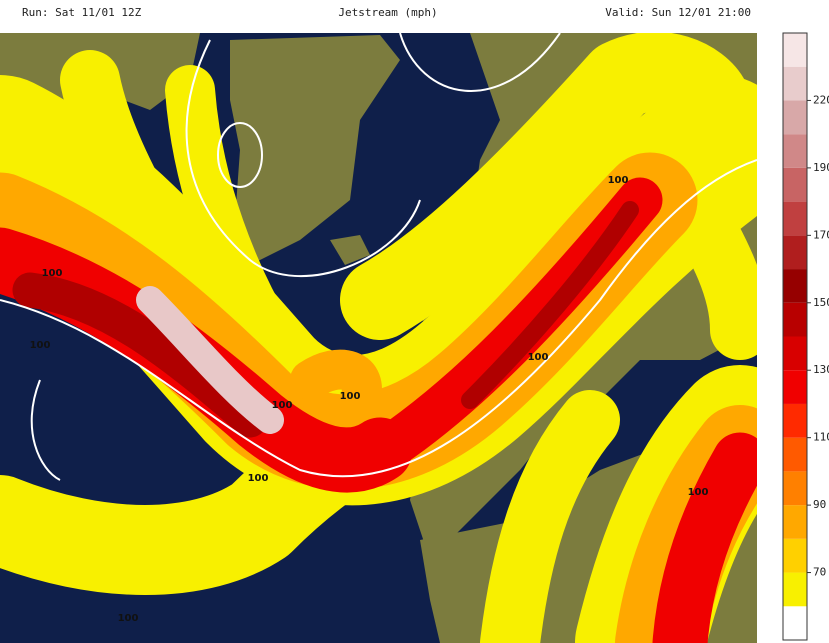 The height and width of the screenshot is (643, 829). What do you see at coordinates (387, 12) in the screenshot?
I see `map-title: Jetstream (mph)` at bounding box center [387, 12].